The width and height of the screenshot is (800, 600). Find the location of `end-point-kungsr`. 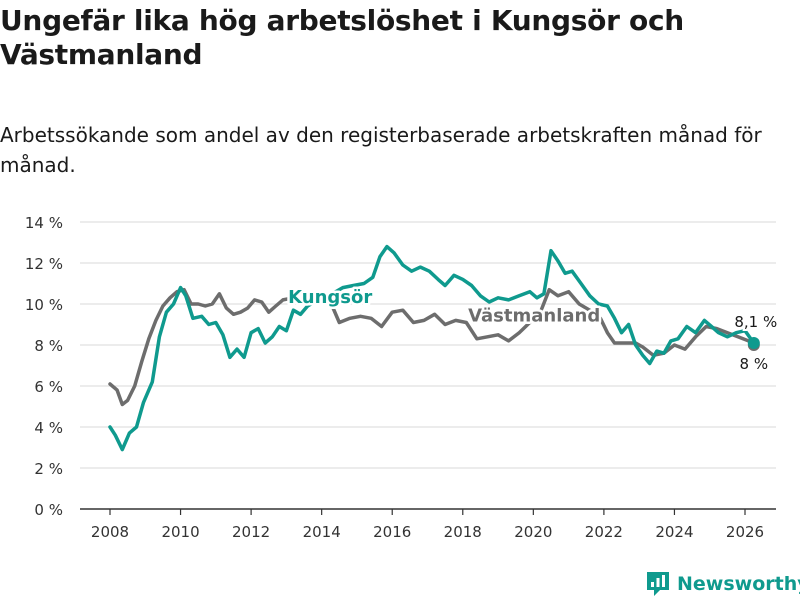

end-point-kungsr is located at coordinates (753, 342).